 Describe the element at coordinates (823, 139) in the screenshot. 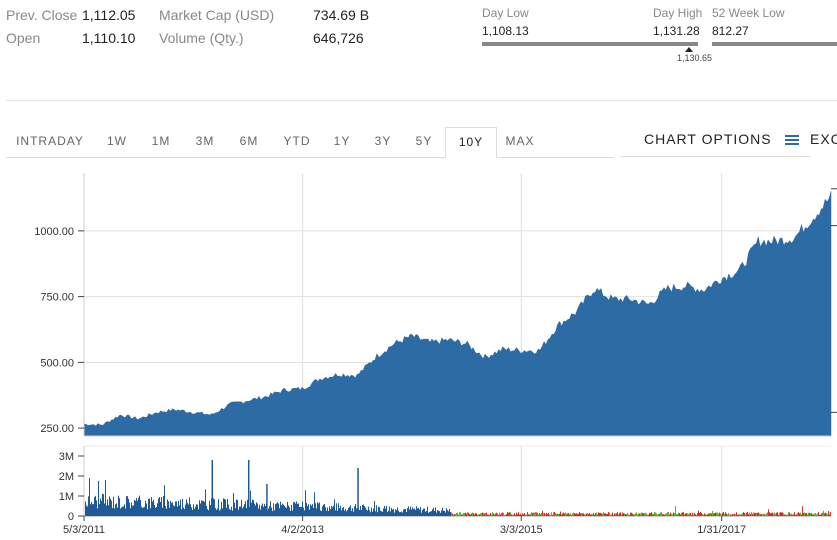

I see `exchange-label: EXCI` at that location.